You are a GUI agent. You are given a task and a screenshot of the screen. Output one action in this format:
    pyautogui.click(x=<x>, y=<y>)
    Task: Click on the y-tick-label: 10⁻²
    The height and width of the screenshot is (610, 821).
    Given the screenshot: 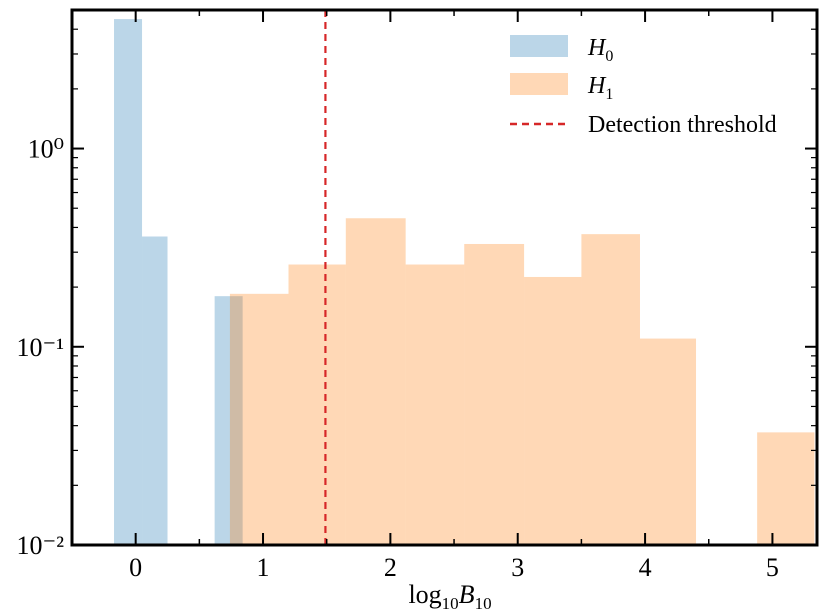 What is the action you would take?
    pyautogui.click(x=40, y=545)
    